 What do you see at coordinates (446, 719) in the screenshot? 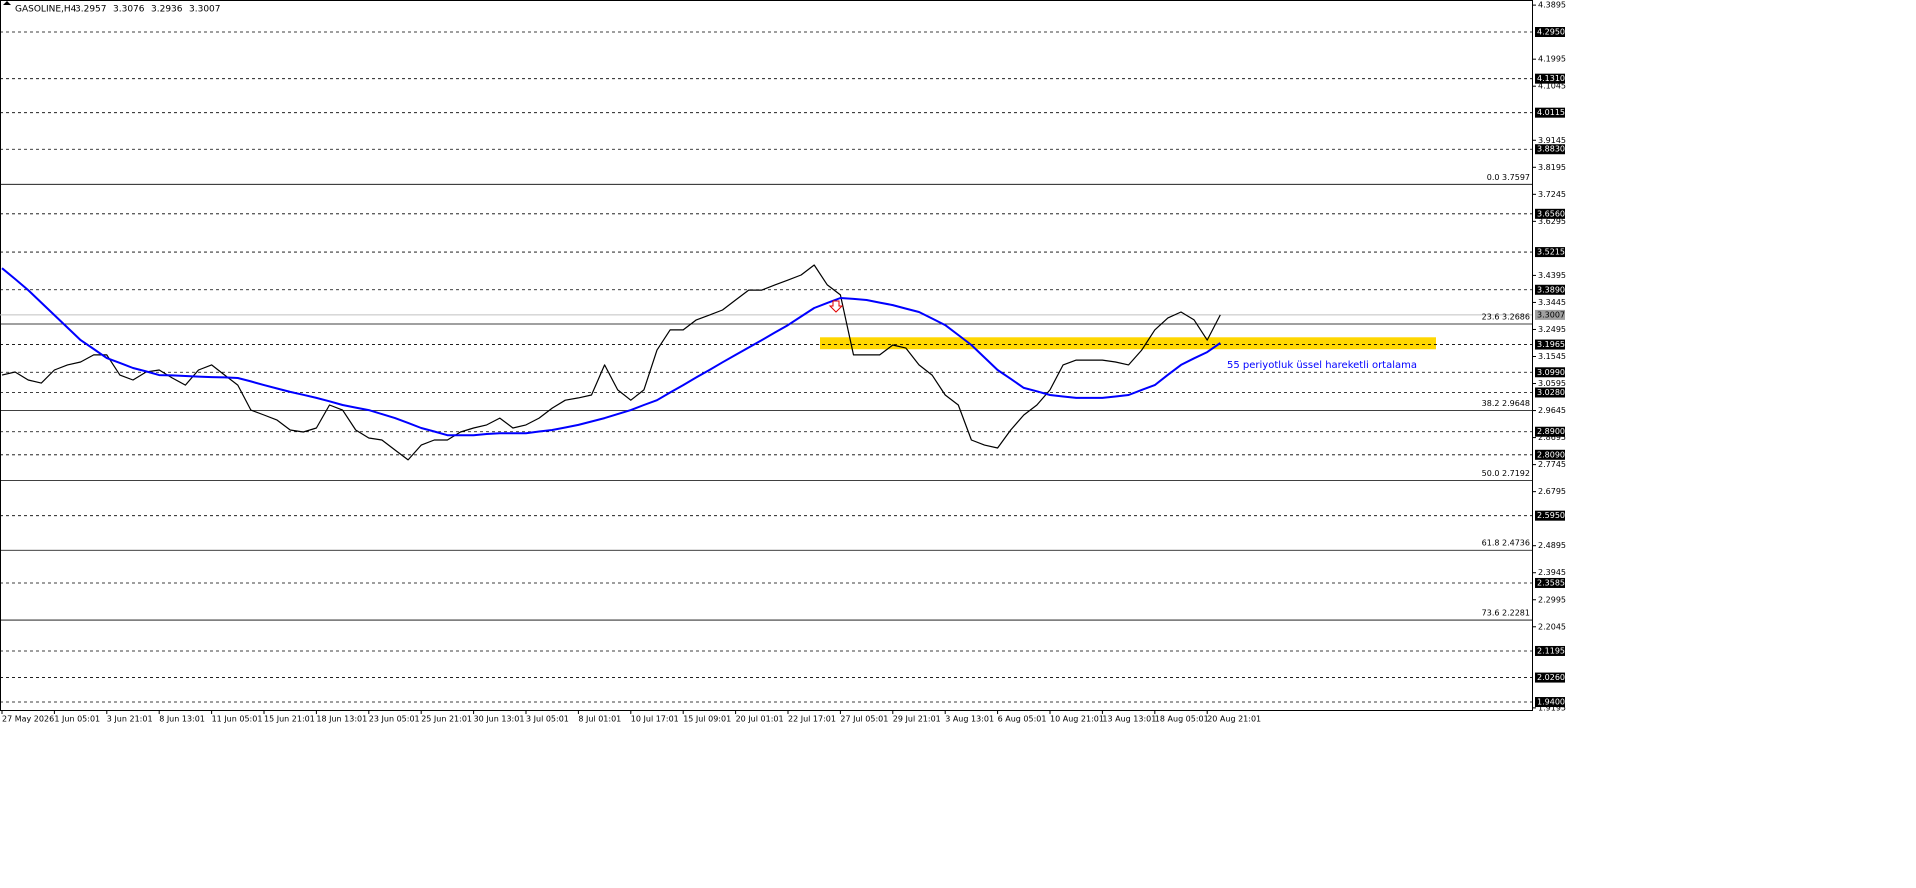
I see `x-tick-label: 25 Jun 21:01` at bounding box center [446, 719].